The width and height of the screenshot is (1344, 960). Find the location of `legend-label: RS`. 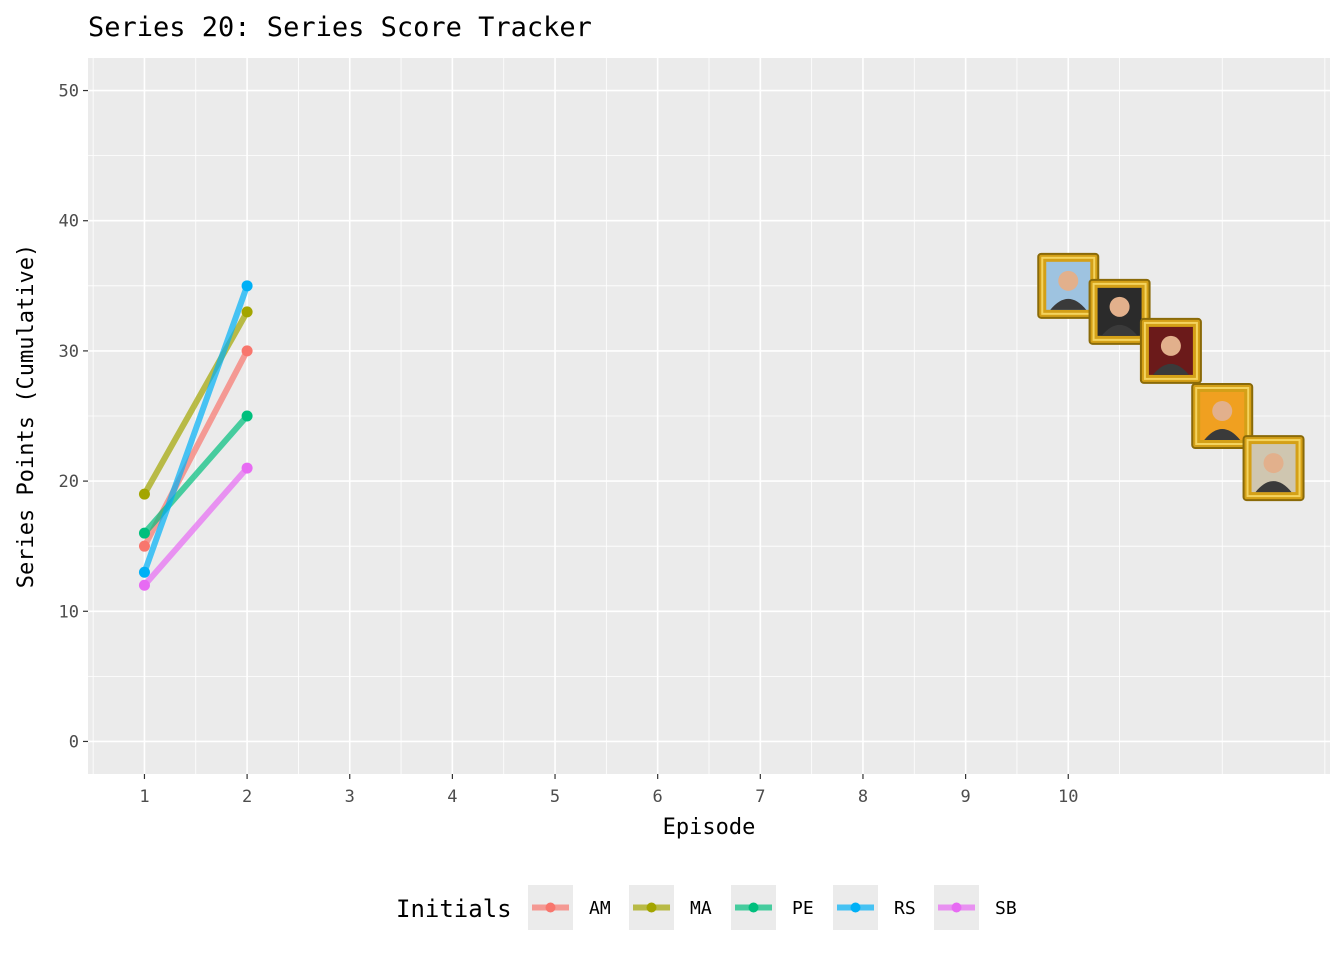

legend-label: RS is located at coordinates (905, 908).